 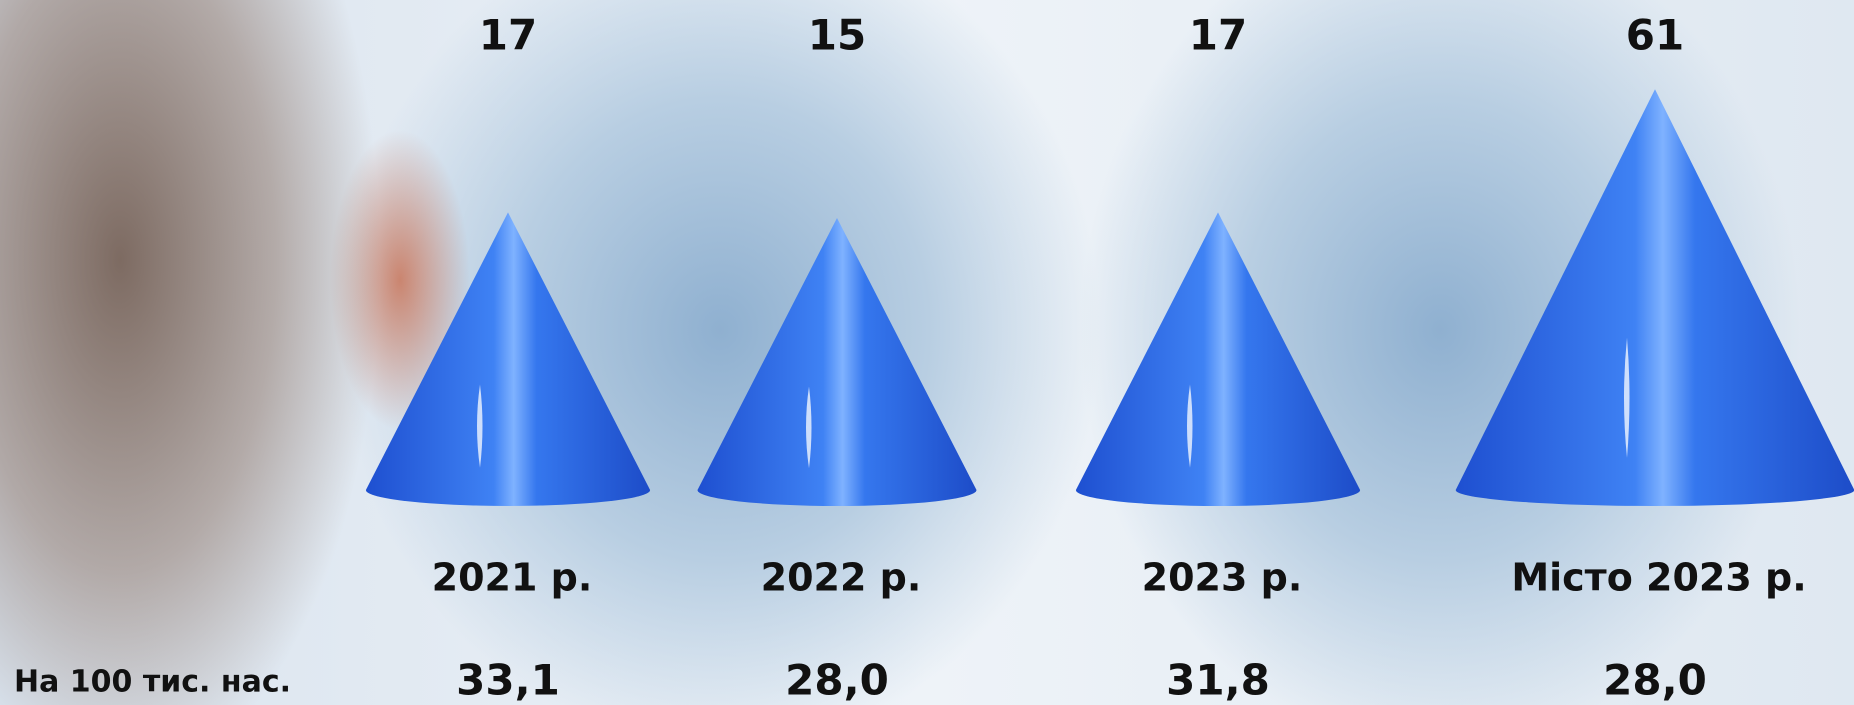 What do you see at coordinates (1658, 578) in the screenshot?
I see `category-label: Місто 2023 р.` at bounding box center [1658, 578].